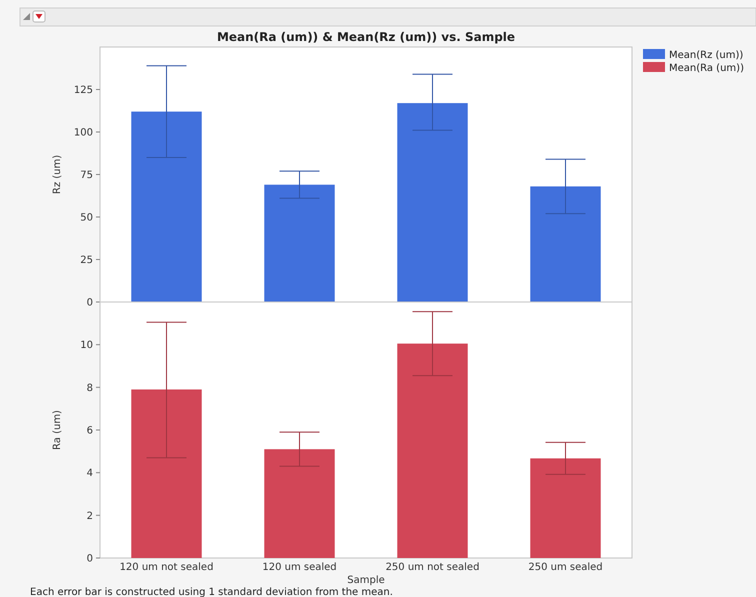  Describe the element at coordinates (83, 90) in the screenshot. I see `y-tick-label: 125` at that location.